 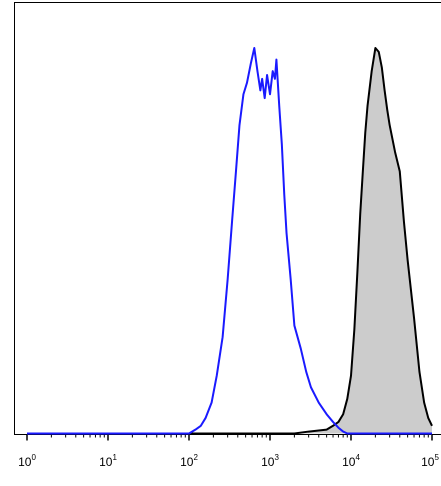 I want to click on x-tick-label-10000: 10⁴, so click(x=351, y=461).